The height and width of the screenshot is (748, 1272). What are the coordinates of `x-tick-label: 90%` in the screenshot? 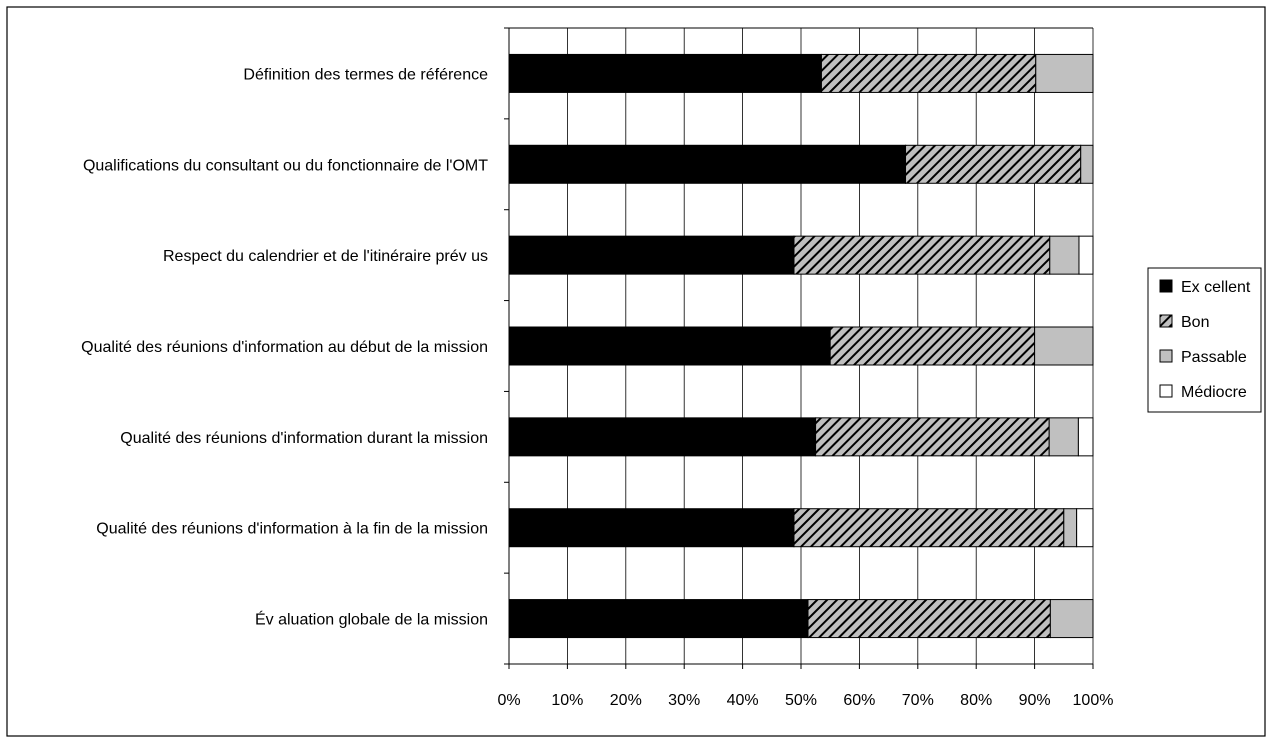 It's located at (1035, 700).